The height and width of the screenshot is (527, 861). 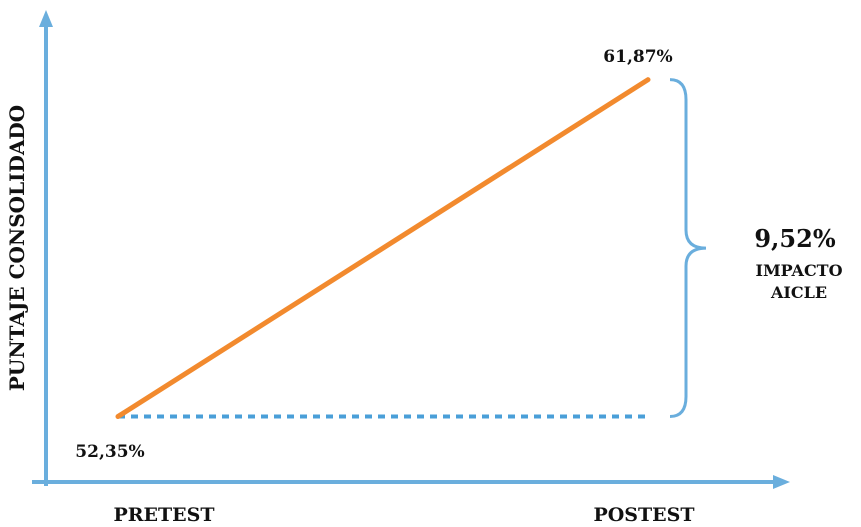 What do you see at coordinates (637, 57) in the screenshot?
I see `data-label-postest: 61,87%` at bounding box center [637, 57].